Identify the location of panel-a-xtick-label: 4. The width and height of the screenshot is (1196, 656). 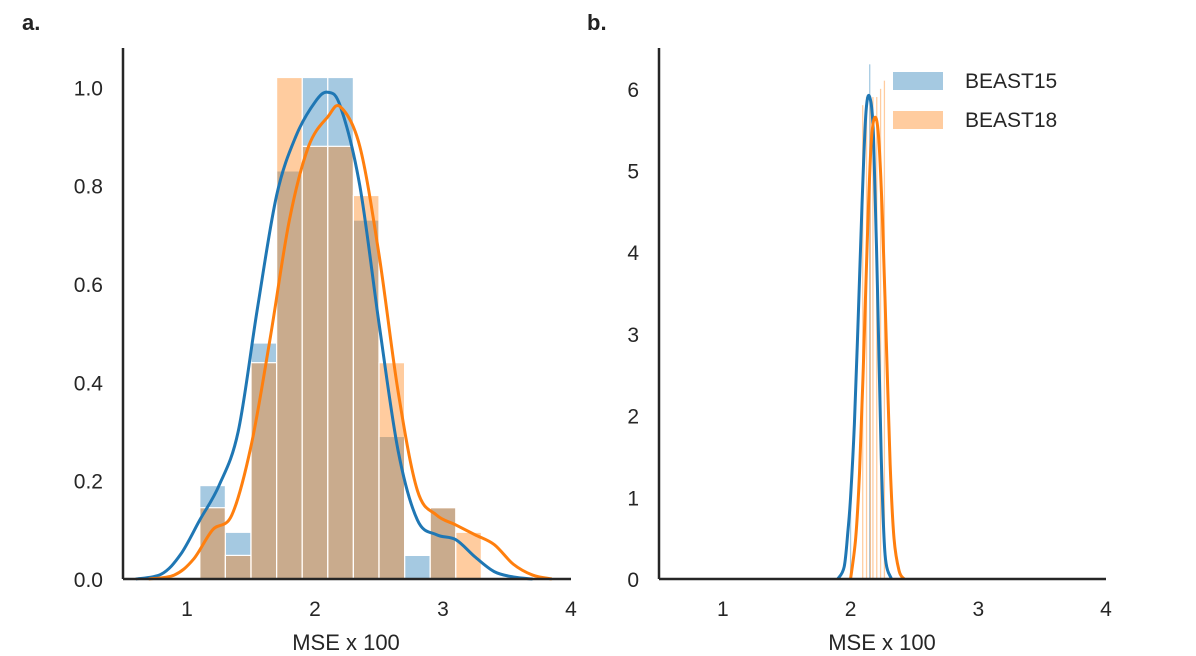
(571, 609).